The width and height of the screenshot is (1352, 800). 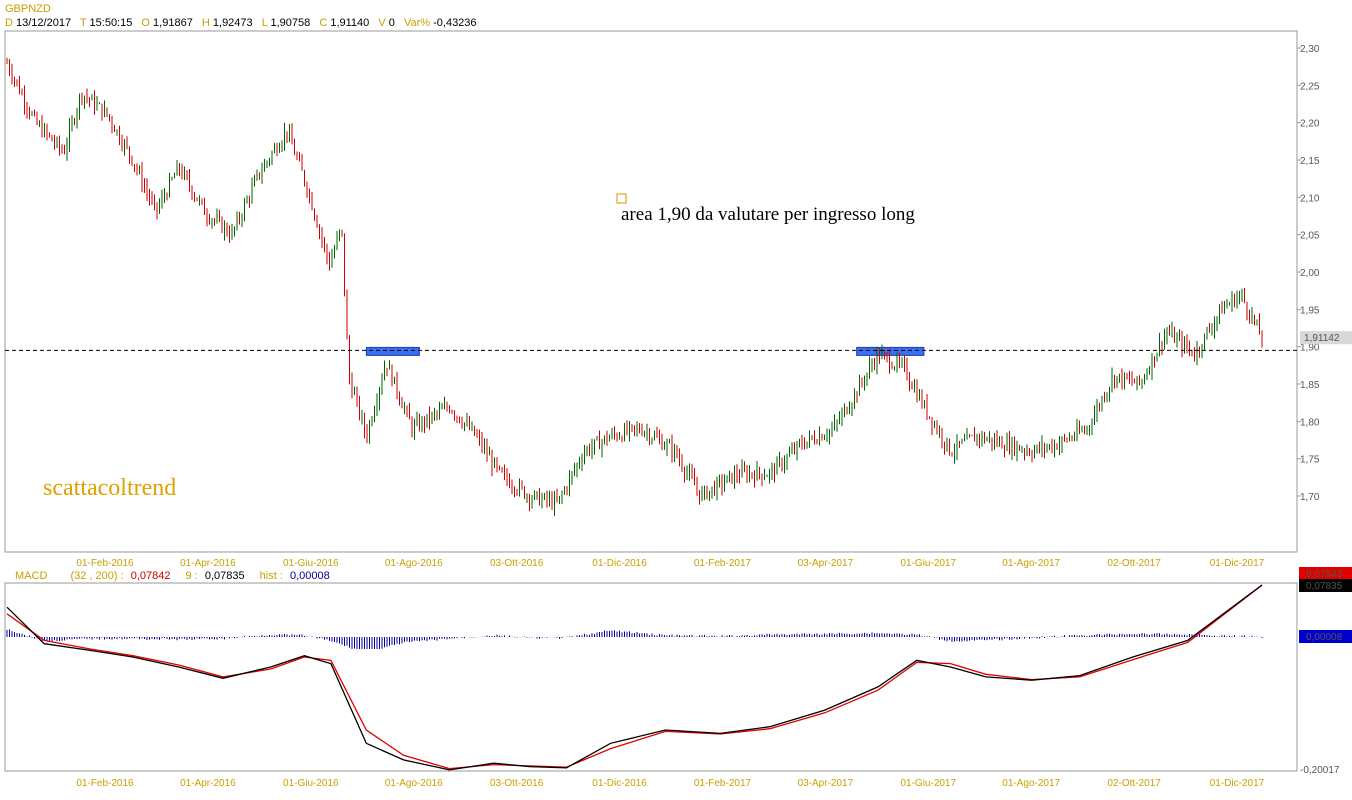 I want to click on var-value: -0,43236, so click(x=454, y=23).